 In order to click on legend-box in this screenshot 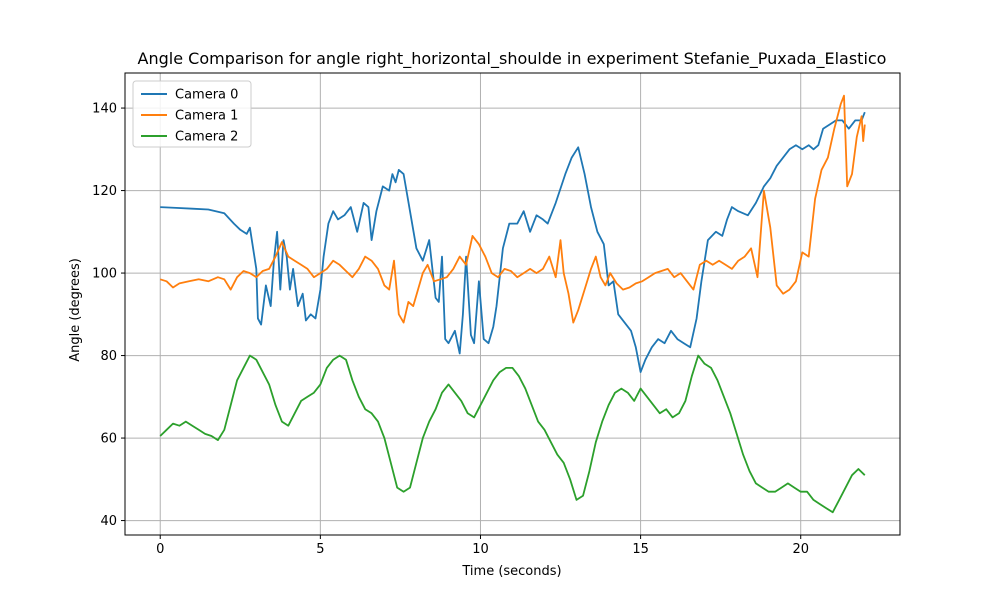, I will do `click(192, 114)`.